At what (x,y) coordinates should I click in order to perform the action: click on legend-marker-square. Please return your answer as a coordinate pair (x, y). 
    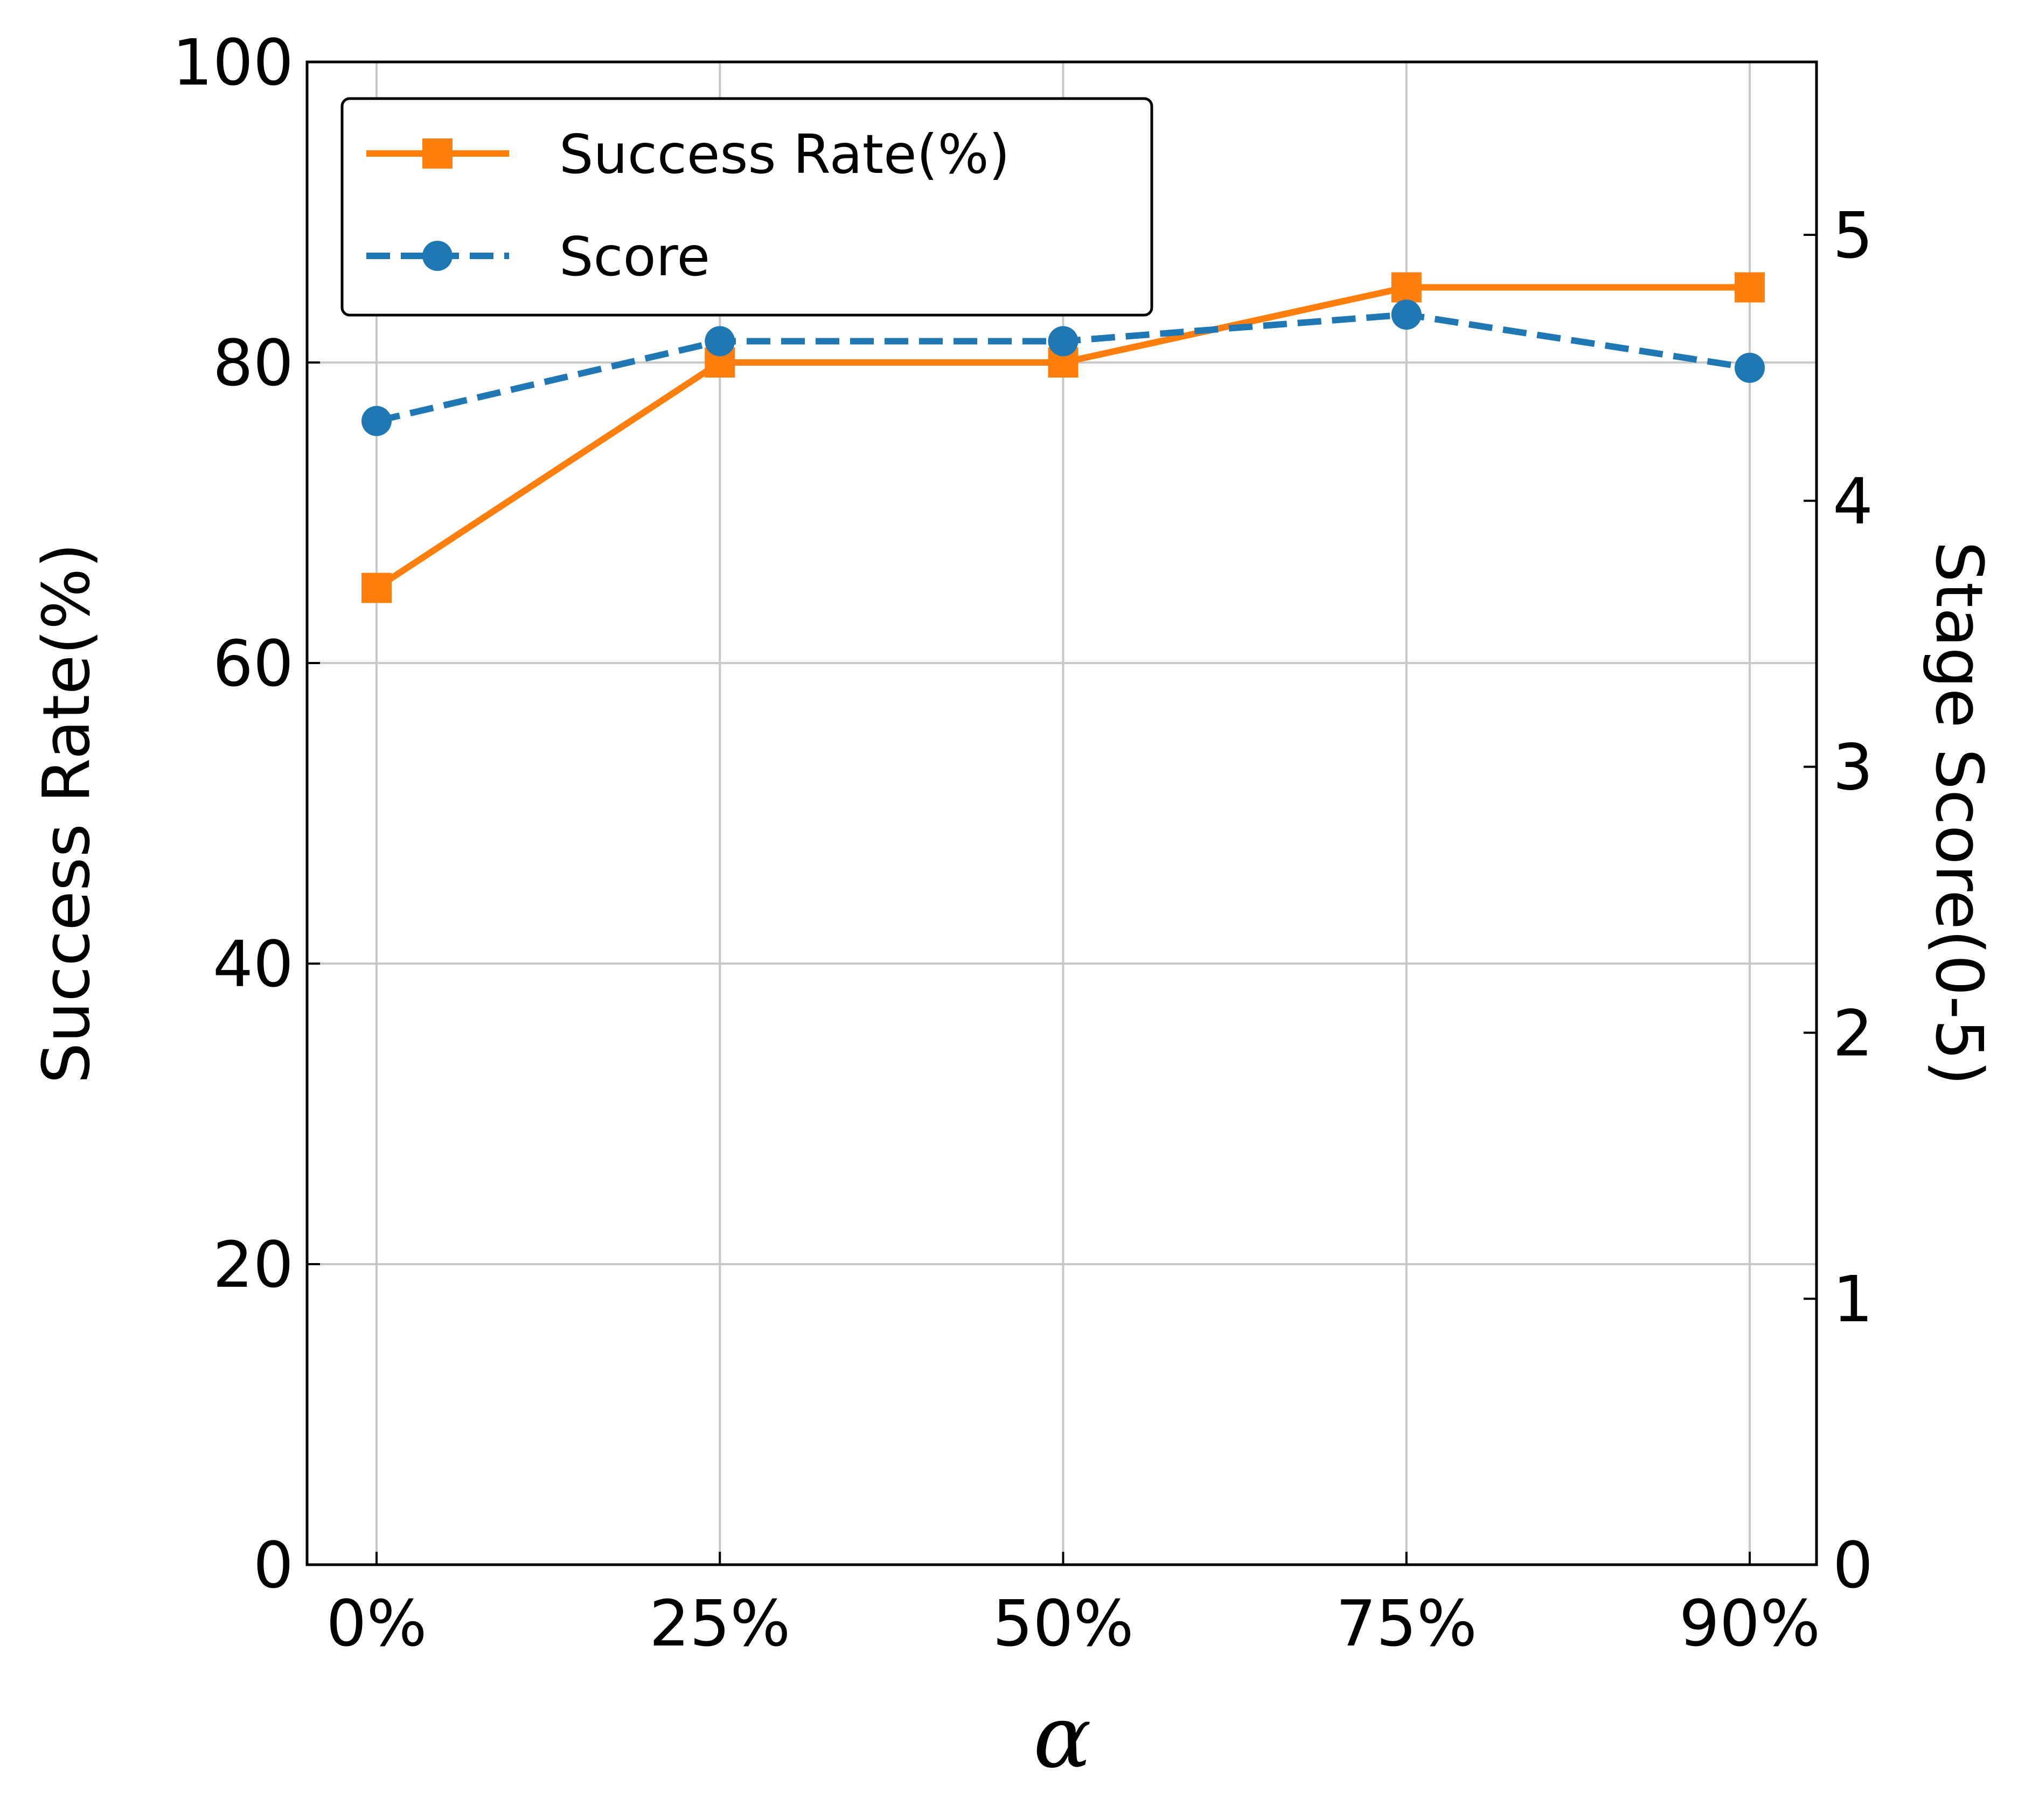
    Looking at the image, I should click on (437, 154).